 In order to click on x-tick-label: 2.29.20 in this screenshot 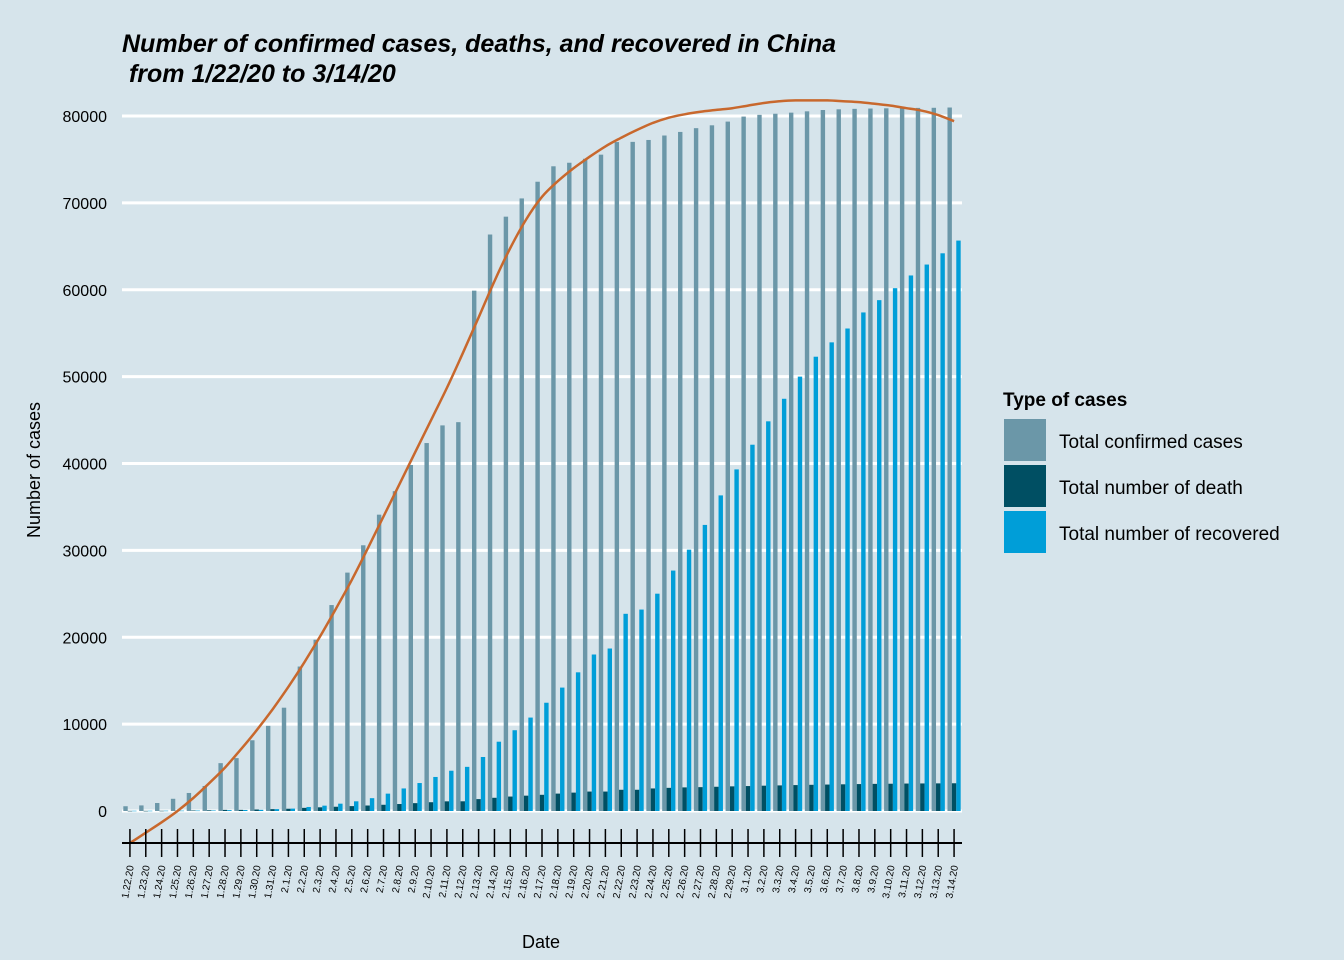, I will do `click(731, 881)`.